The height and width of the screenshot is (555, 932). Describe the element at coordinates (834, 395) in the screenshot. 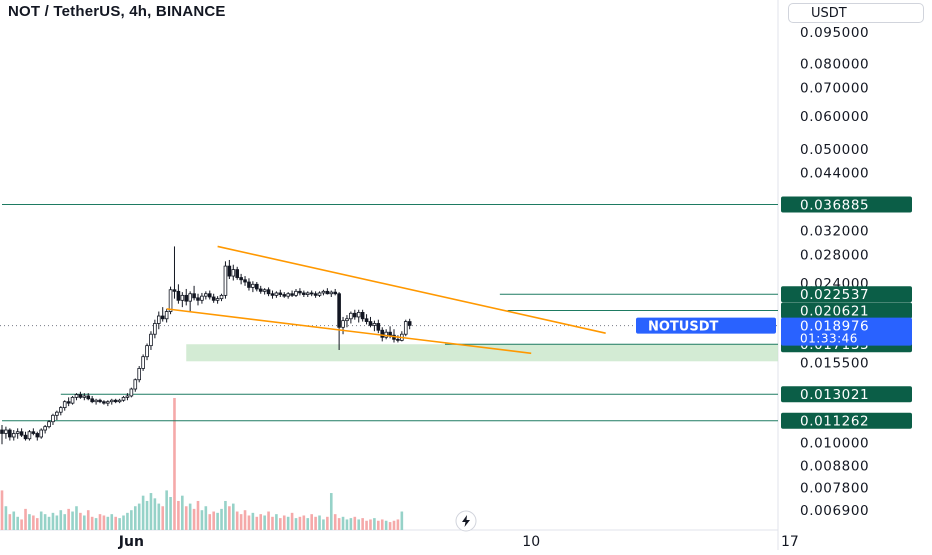

I see `level-price-label: 0.013021` at that location.